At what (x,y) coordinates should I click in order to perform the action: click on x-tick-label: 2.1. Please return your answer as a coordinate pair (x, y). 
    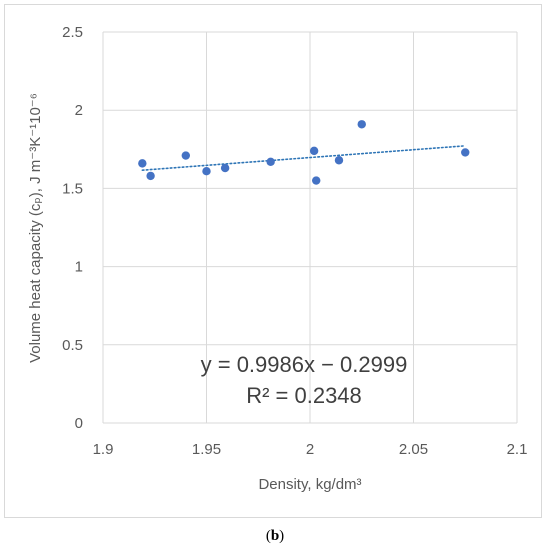
    Looking at the image, I should click on (517, 449).